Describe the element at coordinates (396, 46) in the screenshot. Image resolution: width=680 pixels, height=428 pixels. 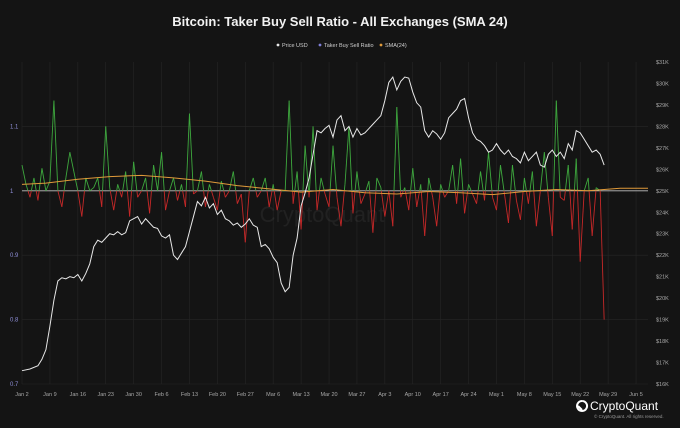
I see `legend-label-sma: SMA(24)` at that location.